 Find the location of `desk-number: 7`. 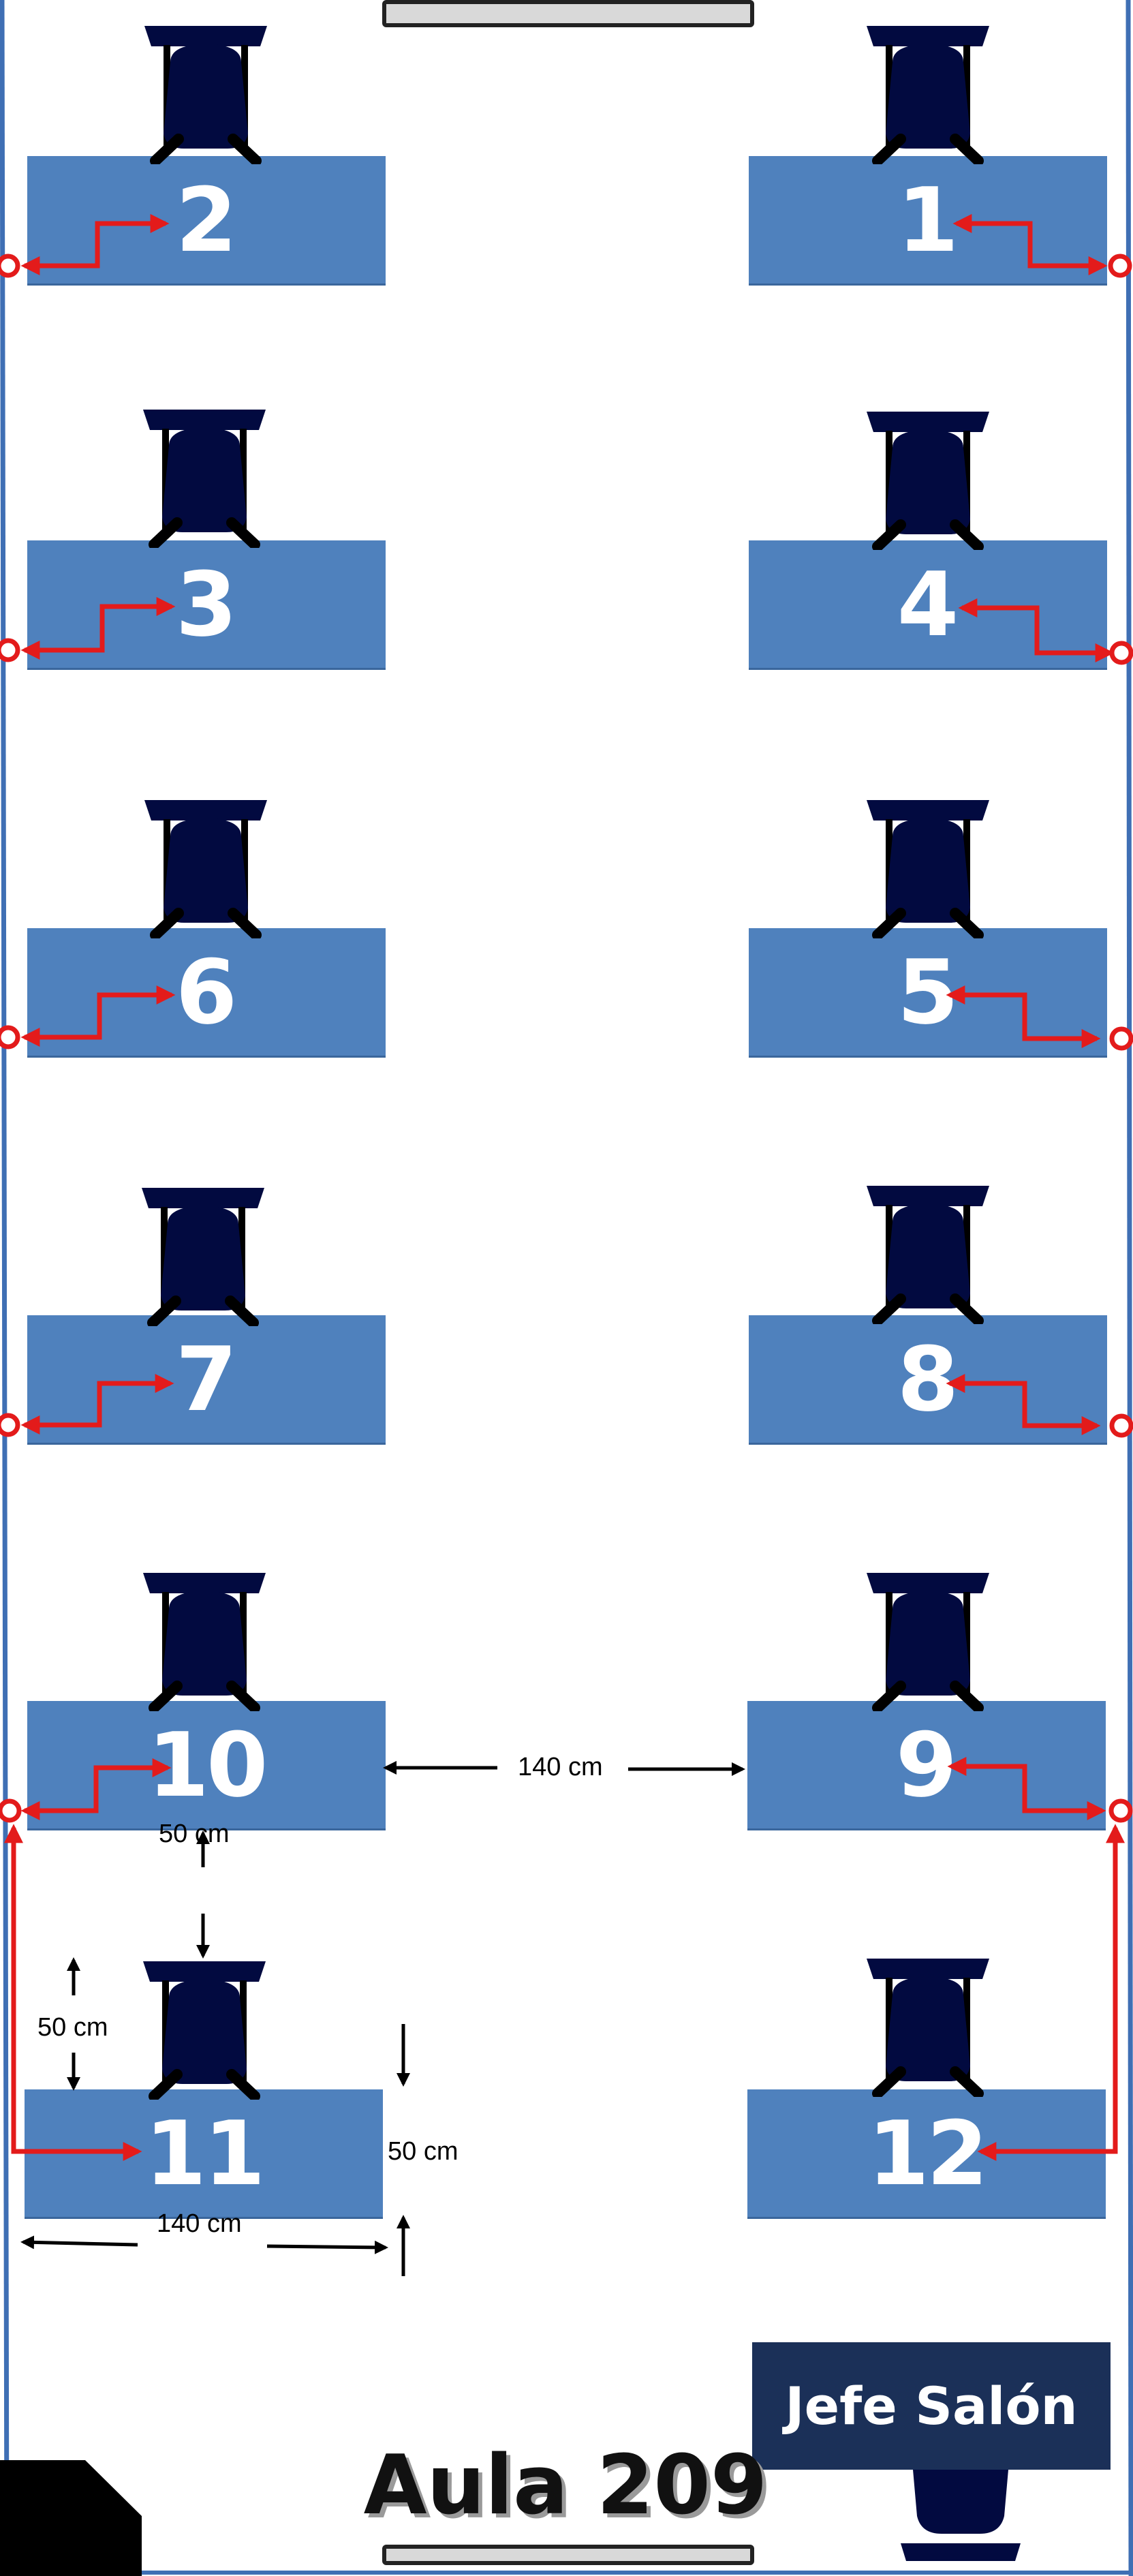

desk-number: 7 is located at coordinates (206, 1379).